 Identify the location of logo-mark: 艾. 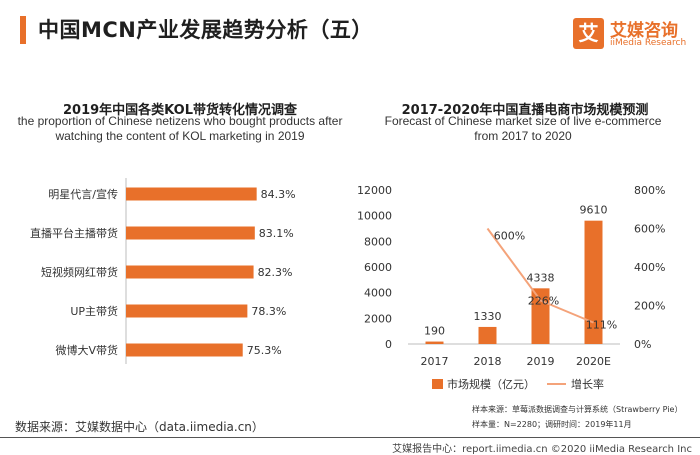
(588, 33).